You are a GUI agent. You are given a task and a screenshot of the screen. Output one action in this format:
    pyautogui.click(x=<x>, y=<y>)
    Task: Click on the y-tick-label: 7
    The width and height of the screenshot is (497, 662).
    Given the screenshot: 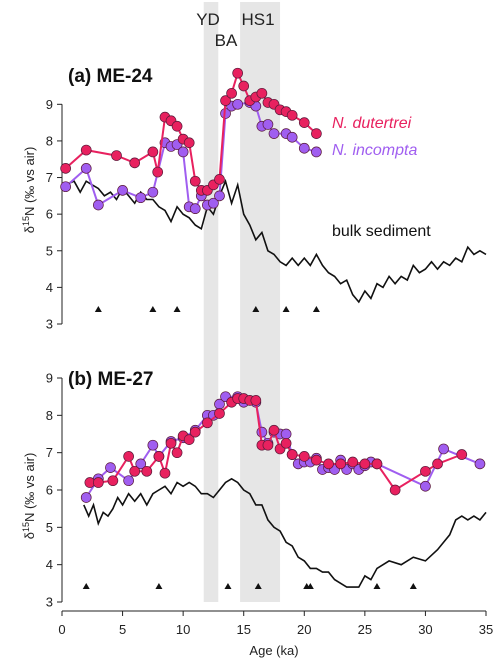 What is the action you would take?
    pyautogui.click(x=49, y=452)
    